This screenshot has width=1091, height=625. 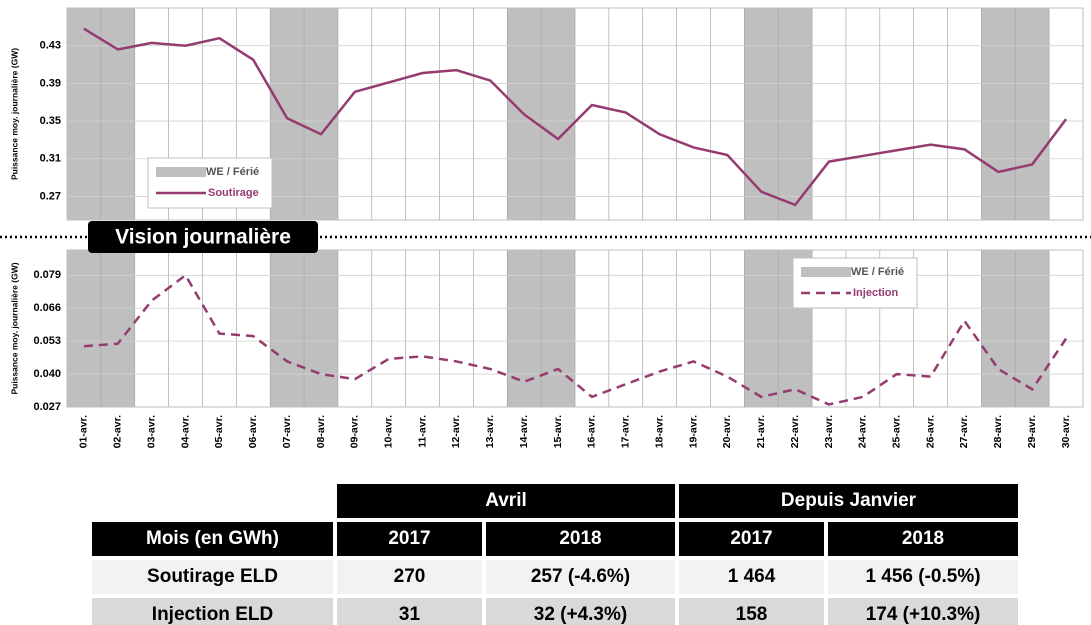 I want to click on x-tick-label: 12-avr., so click(x=456, y=431).